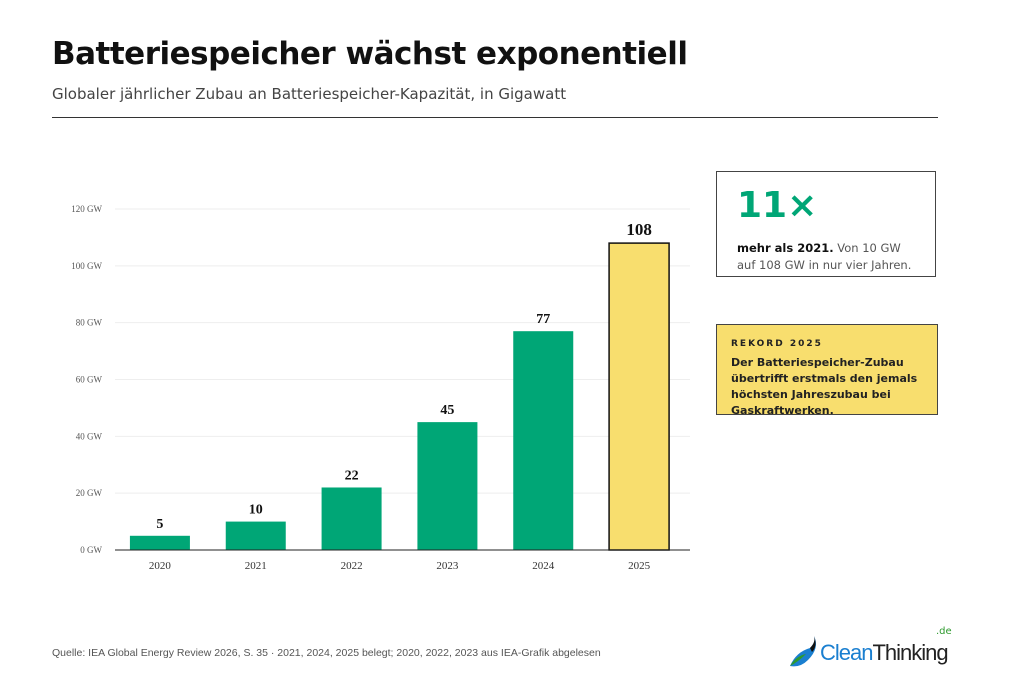 The height and width of the screenshot is (683, 1024). Describe the element at coordinates (352, 475) in the screenshot. I see `data-label: 22` at that location.